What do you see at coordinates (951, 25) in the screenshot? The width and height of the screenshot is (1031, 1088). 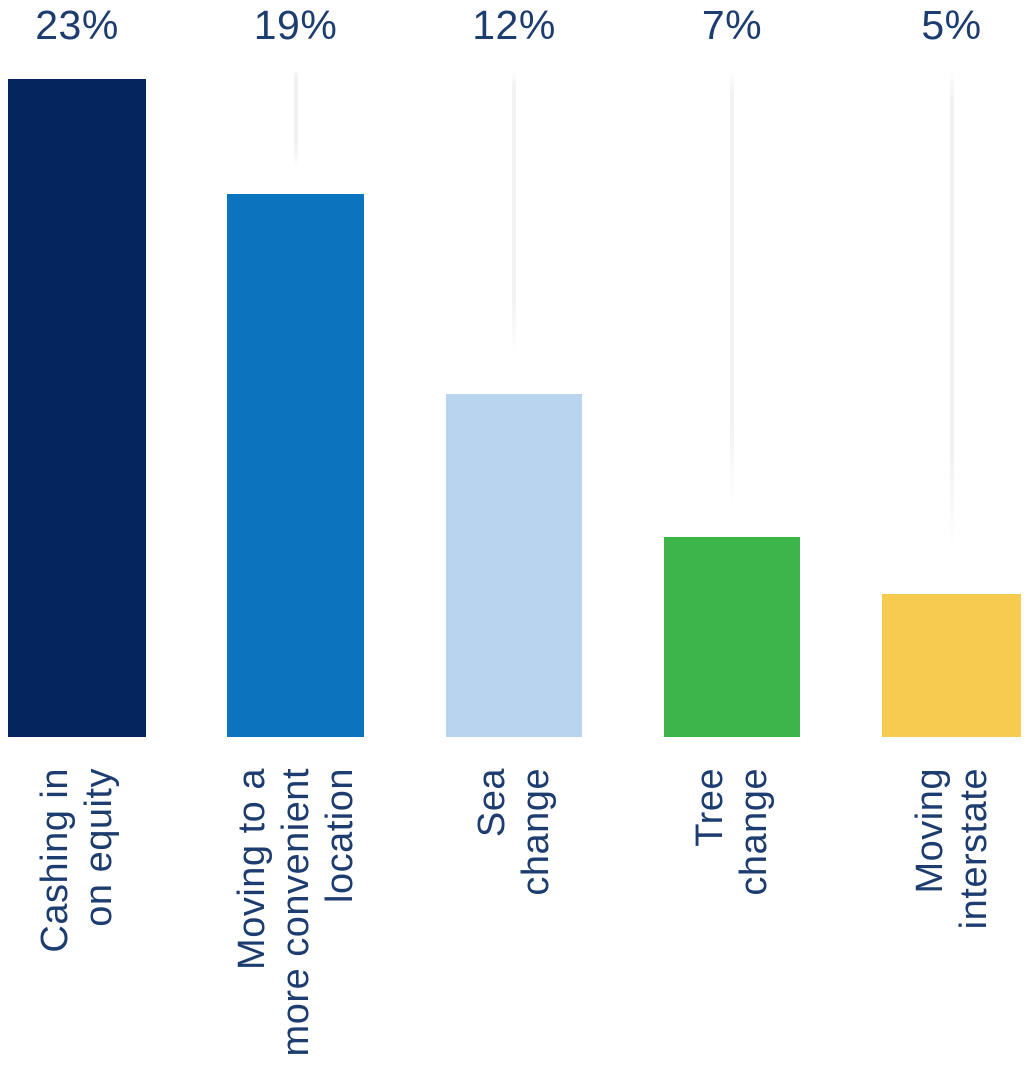 I see `value-label: 5%` at bounding box center [951, 25].